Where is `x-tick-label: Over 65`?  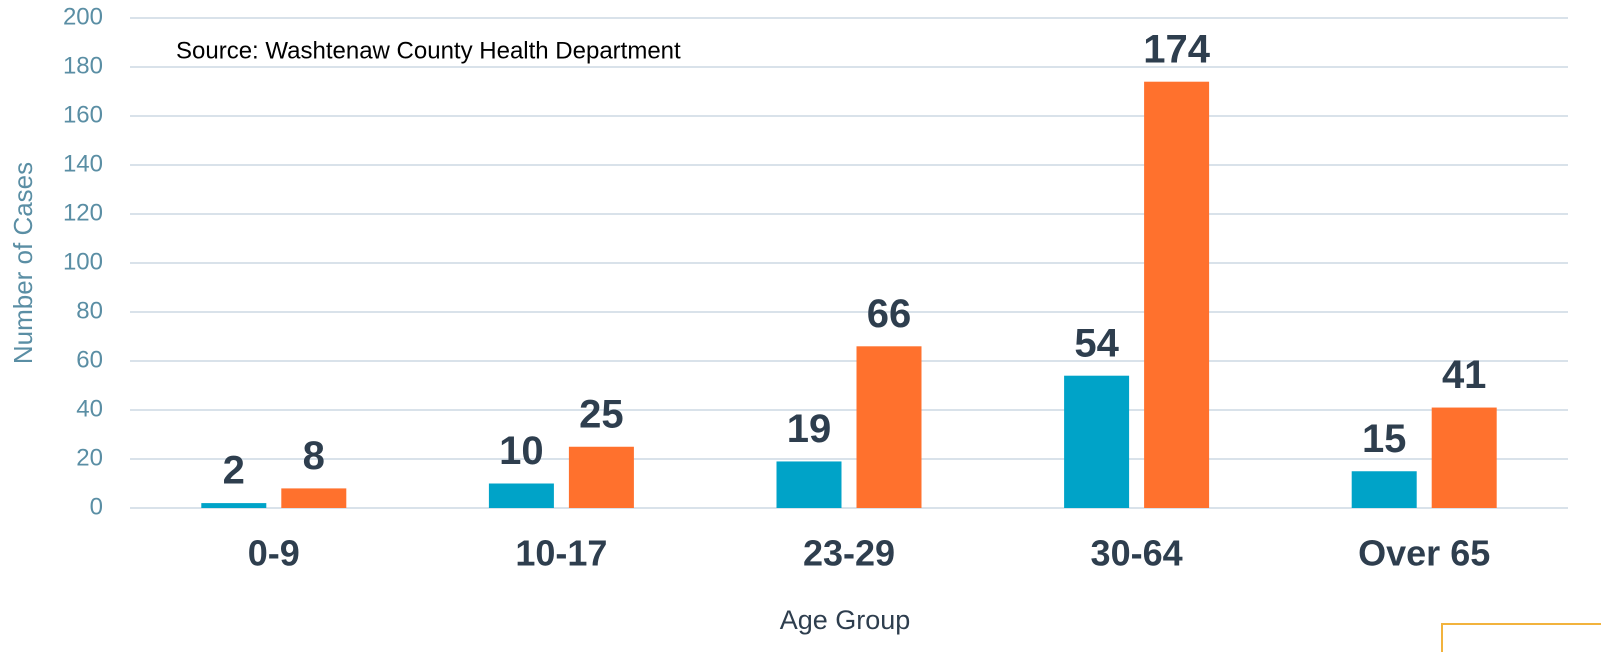
x-tick-label: Over 65 is located at coordinates (1424, 553).